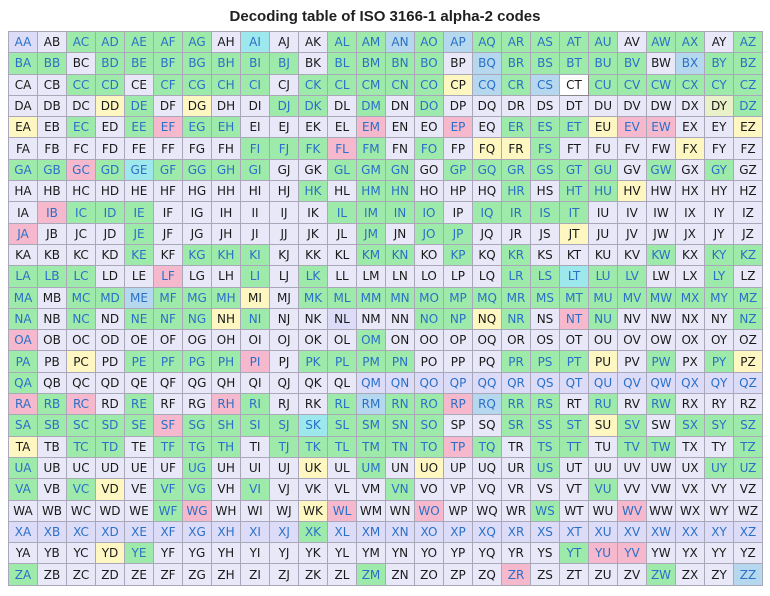 The height and width of the screenshot is (596, 770). What do you see at coordinates (110, 341) in the screenshot?
I see `code-cell-od: OD` at bounding box center [110, 341].